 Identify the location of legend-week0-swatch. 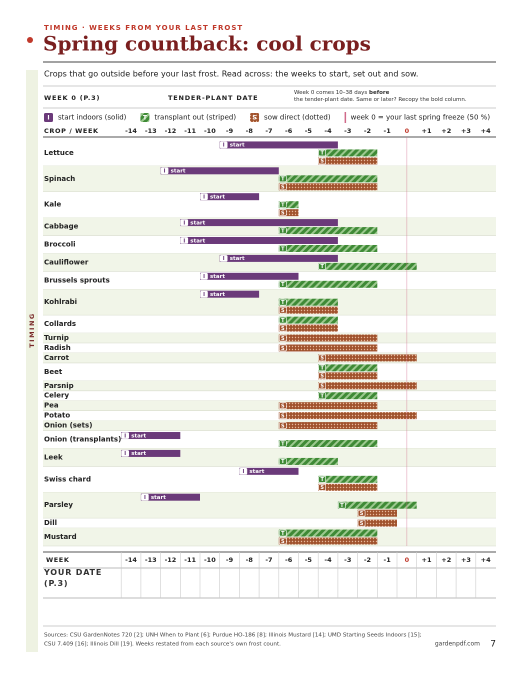
(345, 117).